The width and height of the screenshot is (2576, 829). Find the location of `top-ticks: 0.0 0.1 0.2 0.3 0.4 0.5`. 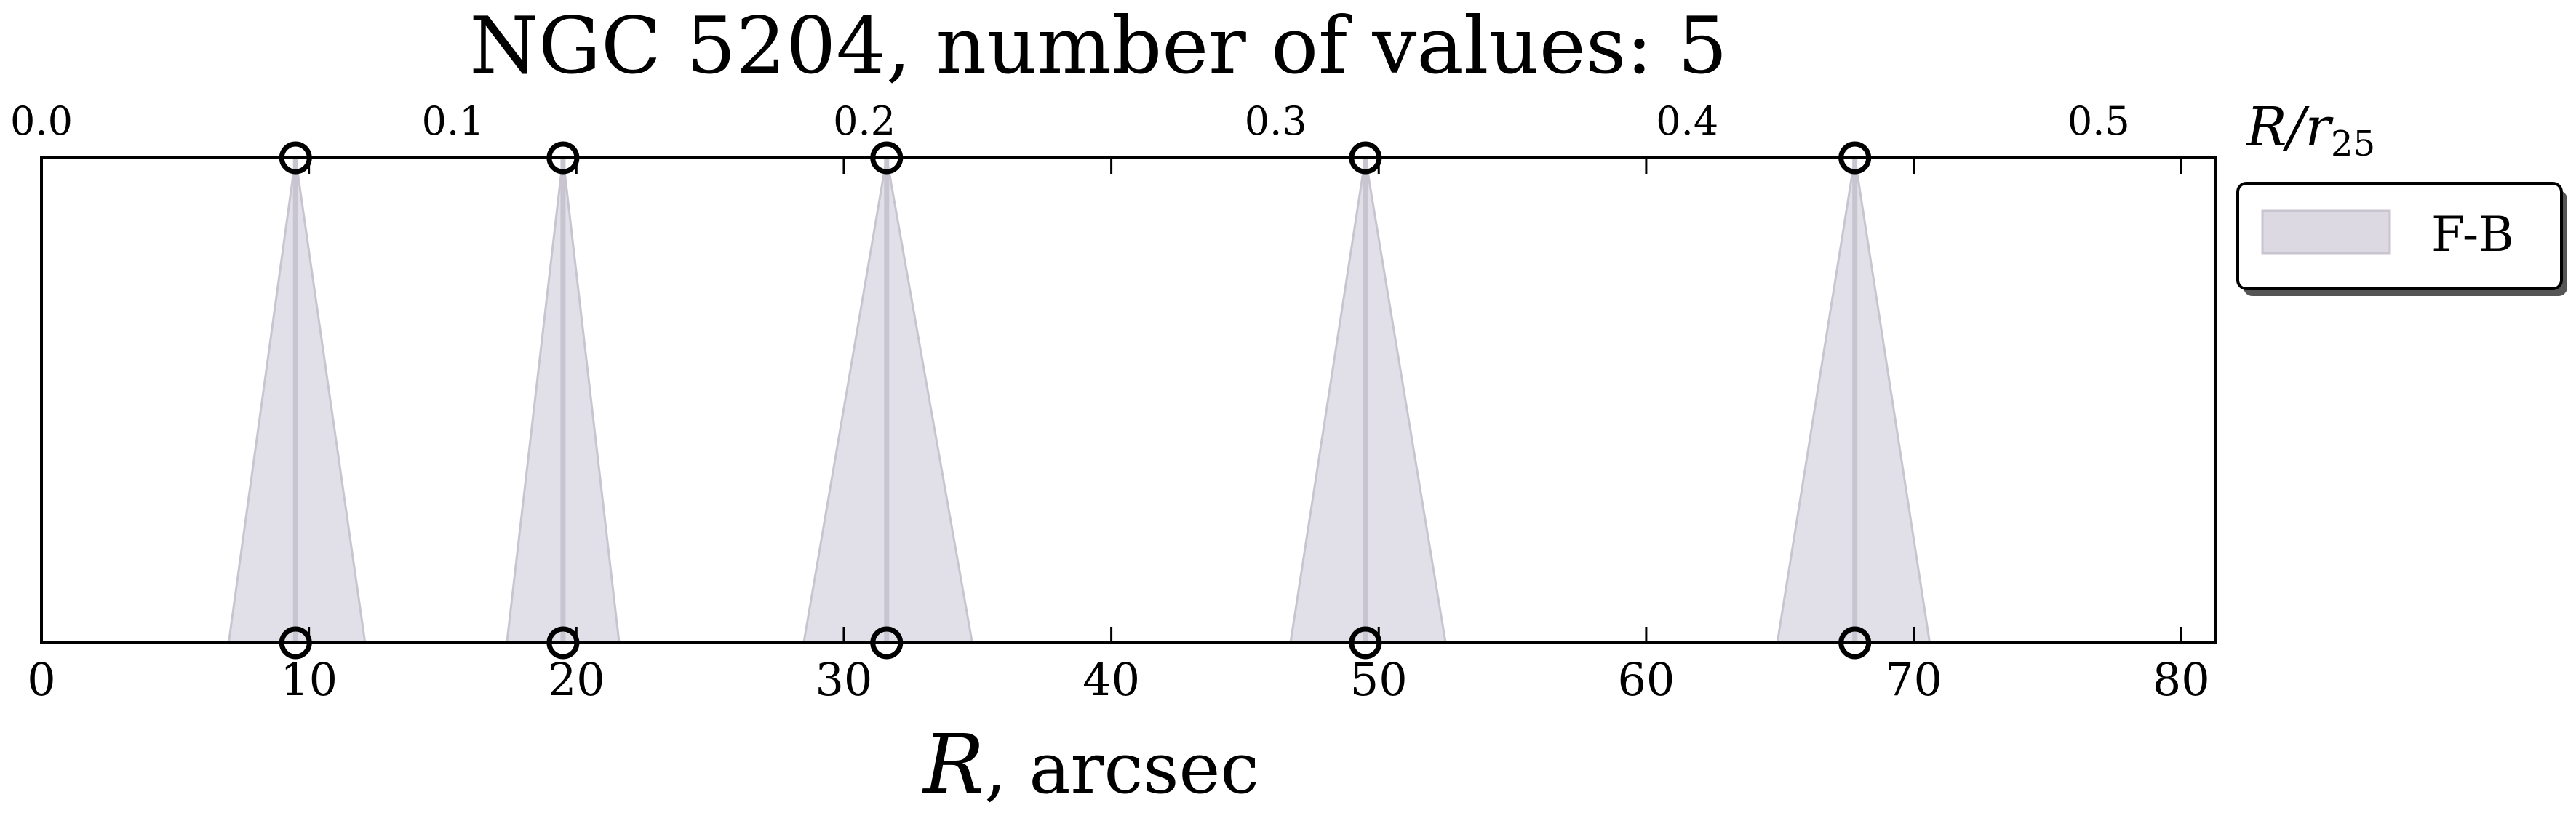

top-ticks: 0.0 0.1 0.2 0.3 0.4 0.5 is located at coordinates (1070, 121).